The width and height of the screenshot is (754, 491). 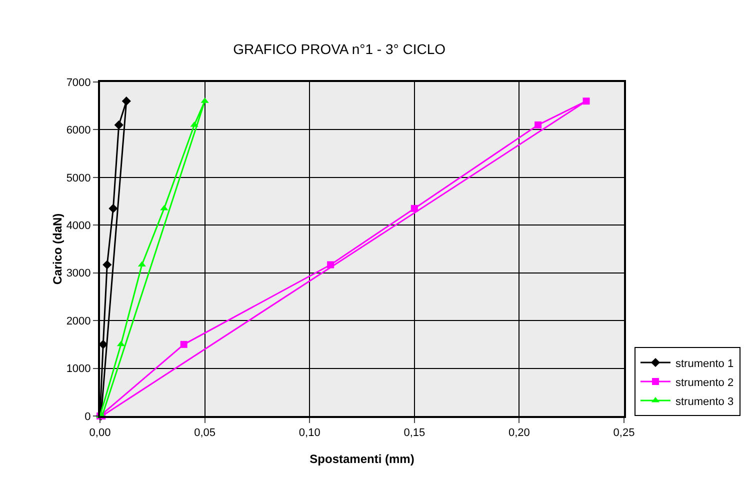 What do you see at coordinates (519, 433) in the screenshot?
I see `x-tick-label: 0,20` at bounding box center [519, 433].